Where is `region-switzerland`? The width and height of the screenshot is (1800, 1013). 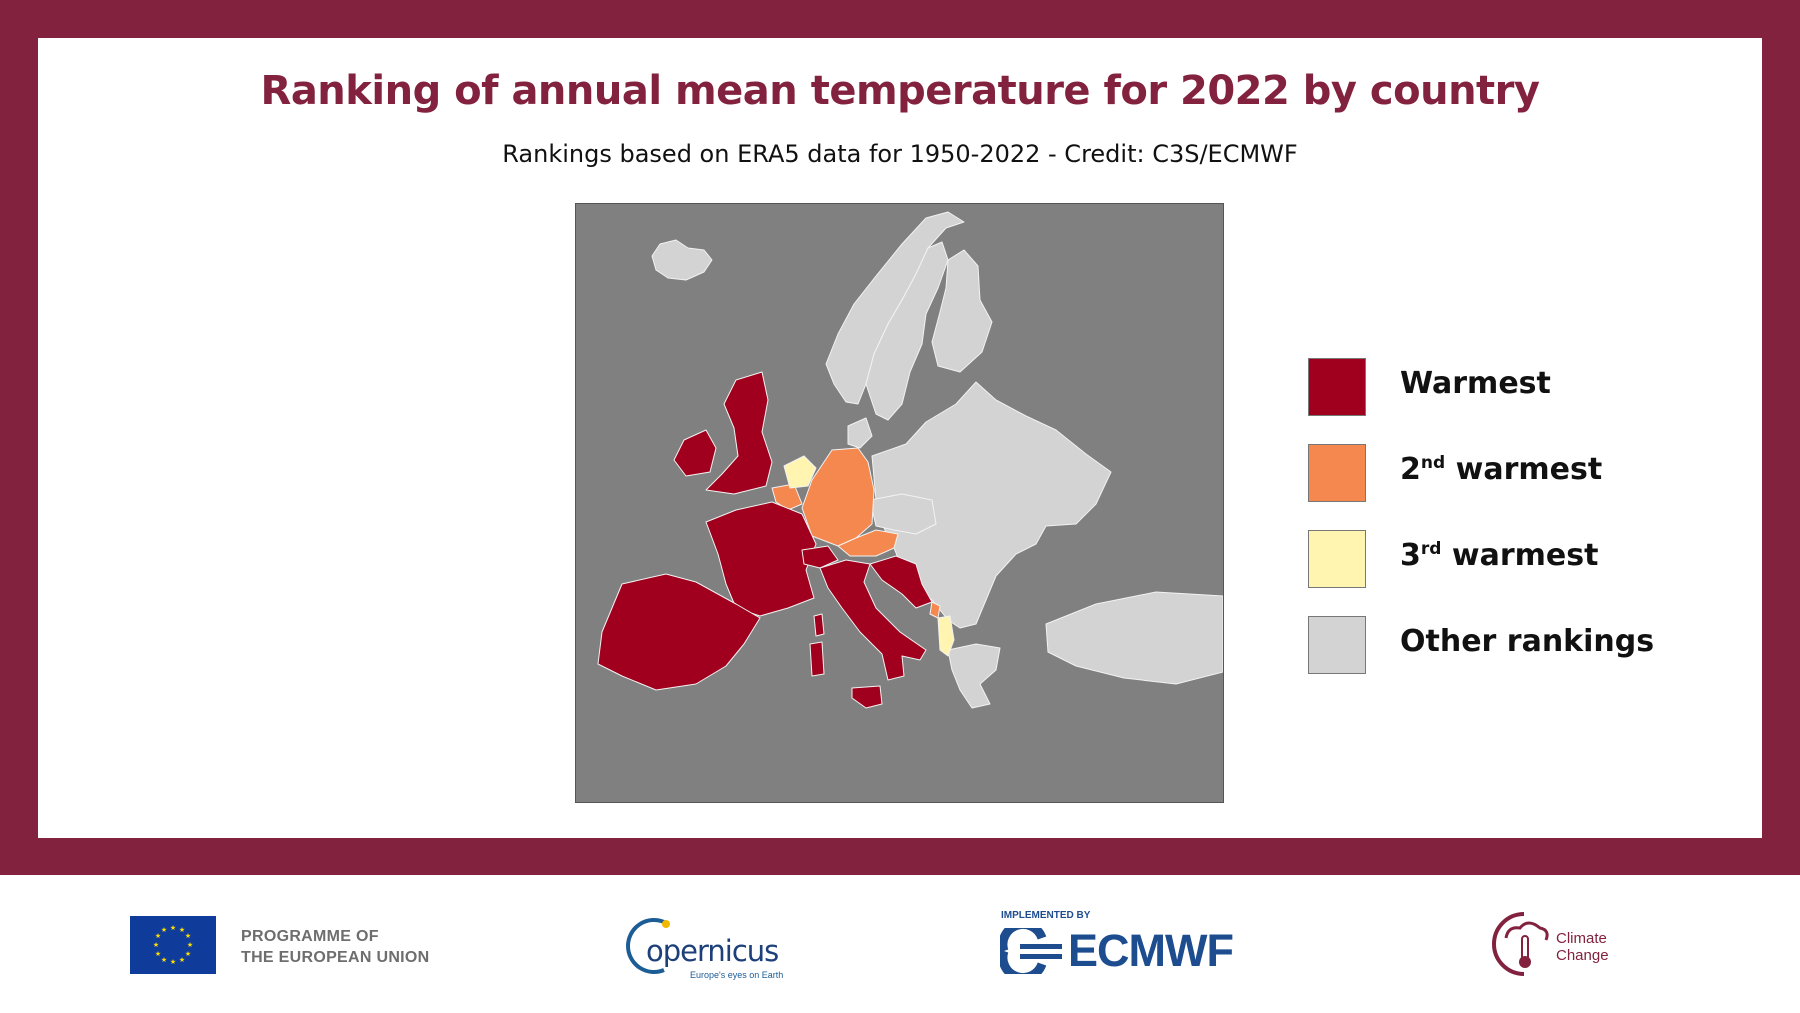 region-switzerland is located at coordinates (820, 557).